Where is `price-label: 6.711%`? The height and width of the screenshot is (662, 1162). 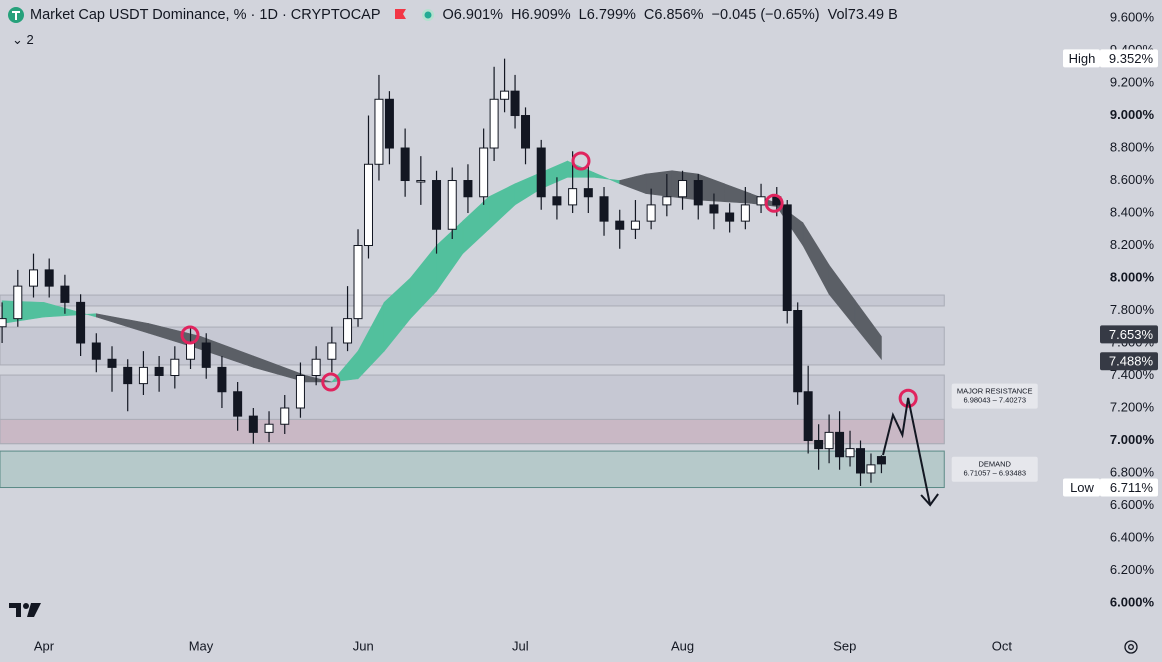 price-label: 6.711% is located at coordinates (1132, 487).